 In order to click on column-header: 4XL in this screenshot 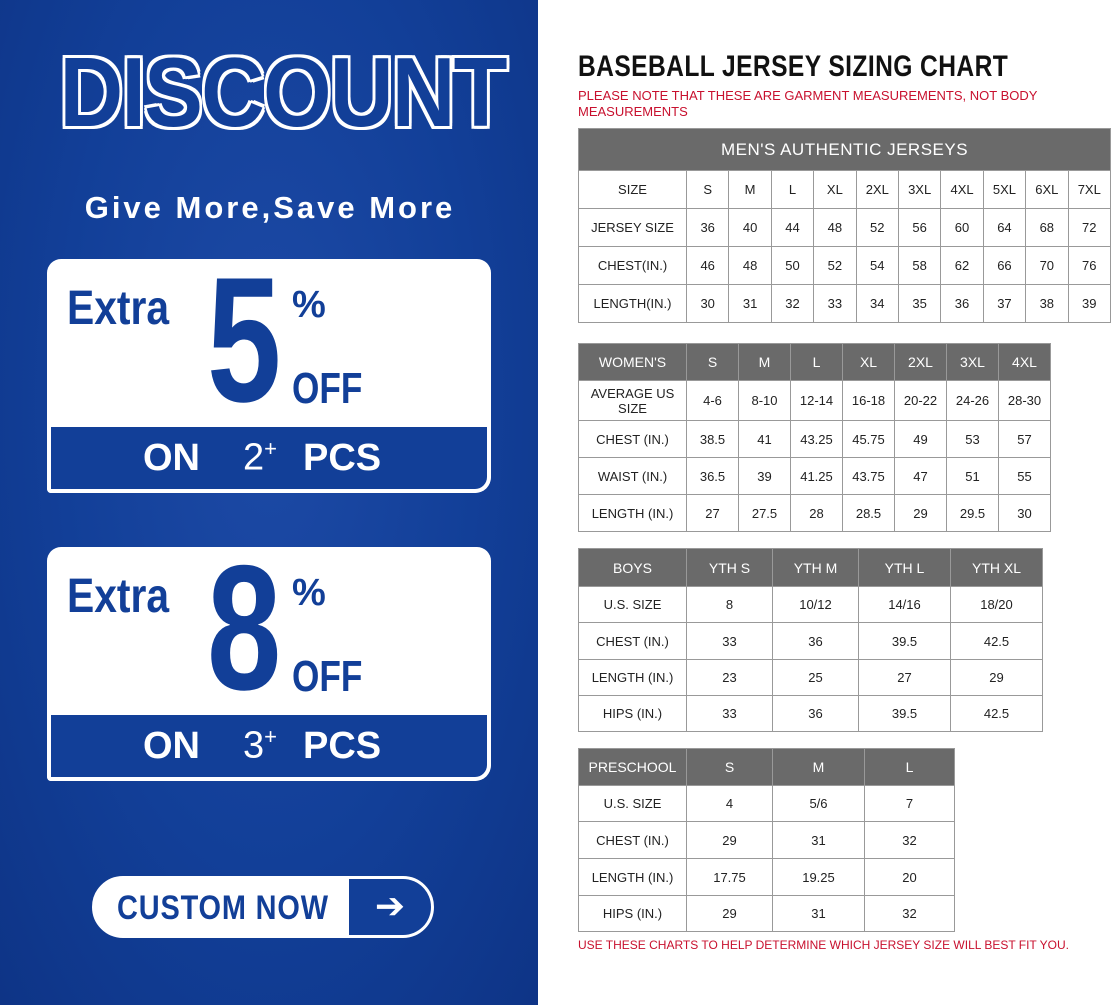, I will do `click(1024, 362)`.